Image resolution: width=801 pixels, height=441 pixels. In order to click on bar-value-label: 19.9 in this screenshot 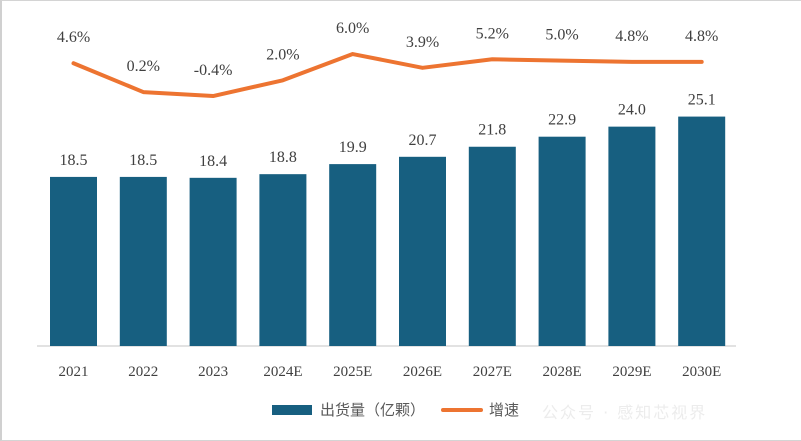, I will do `click(353, 147)`.